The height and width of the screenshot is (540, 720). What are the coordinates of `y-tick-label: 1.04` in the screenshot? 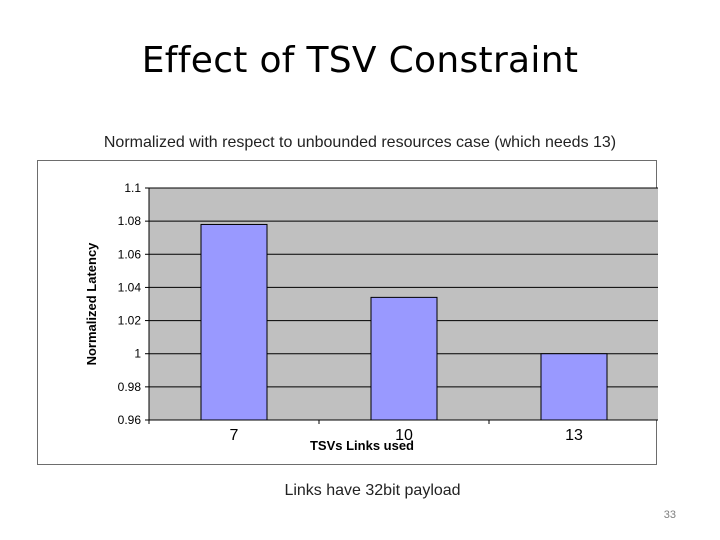 It's located at (130, 287).